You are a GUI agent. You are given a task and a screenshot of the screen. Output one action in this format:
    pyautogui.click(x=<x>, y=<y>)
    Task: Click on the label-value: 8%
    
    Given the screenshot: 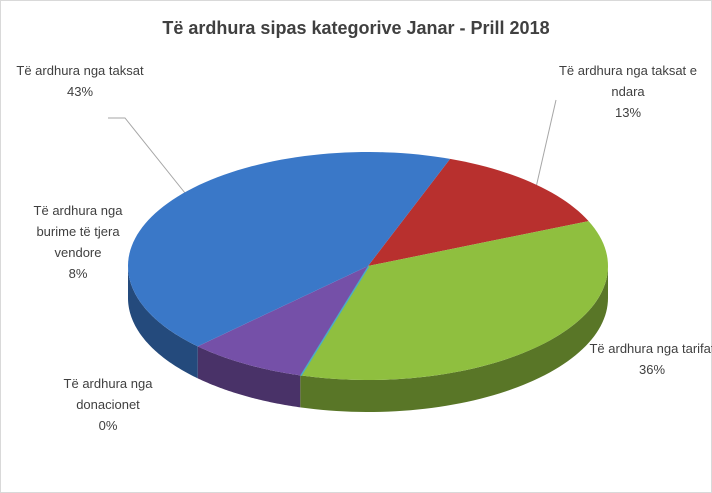 What is the action you would take?
    pyautogui.click(x=78, y=273)
    